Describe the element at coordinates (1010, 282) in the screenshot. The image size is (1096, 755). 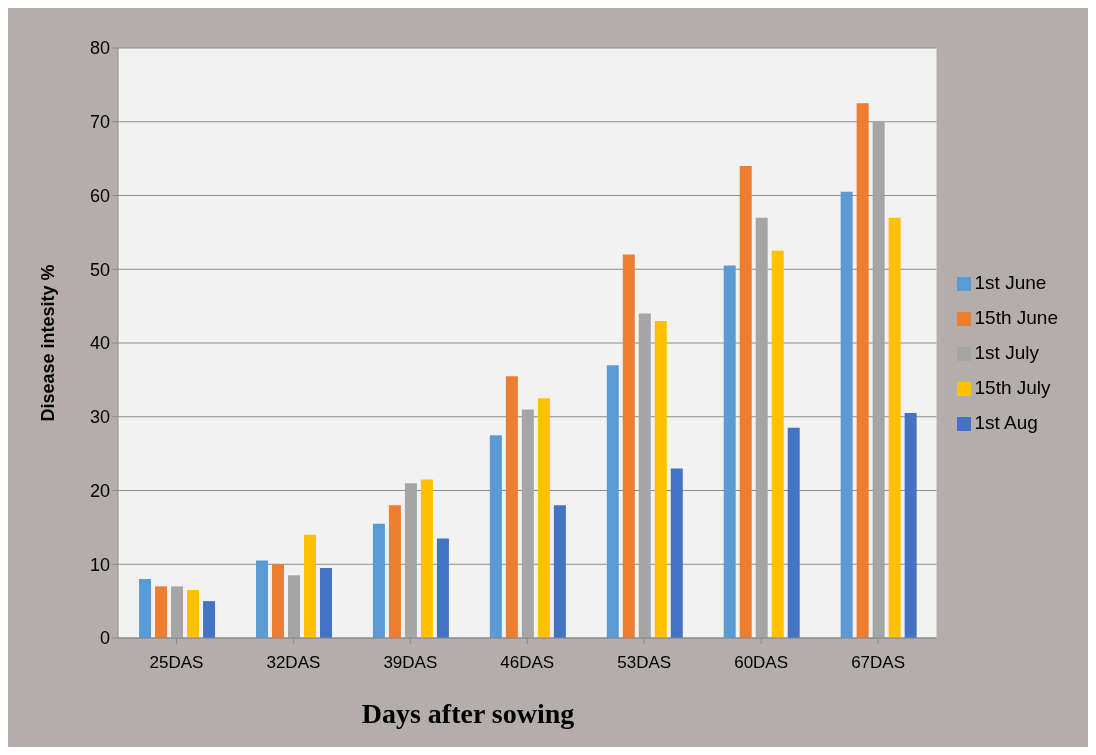
I see `legend-label: 1st June` at that location.